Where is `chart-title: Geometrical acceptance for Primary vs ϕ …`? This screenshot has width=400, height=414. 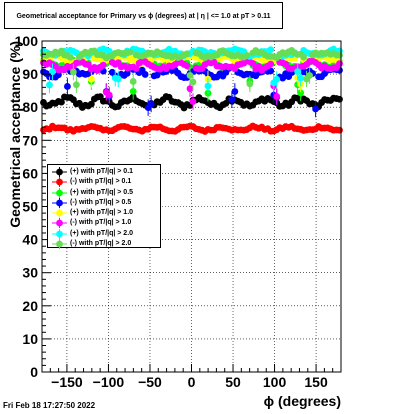 chart-title: Geometrical acceptance for Primary vs ϕ … is located at coordinates (143, 15).